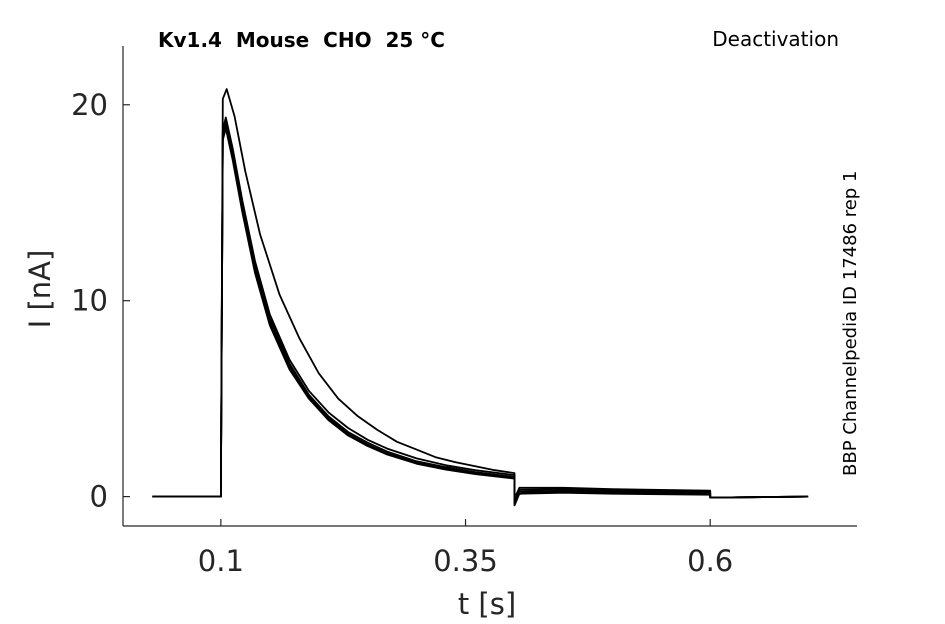 This screenshot has height=624, width=945. I want to click on y-tick-label: 20, so click(89, 105).